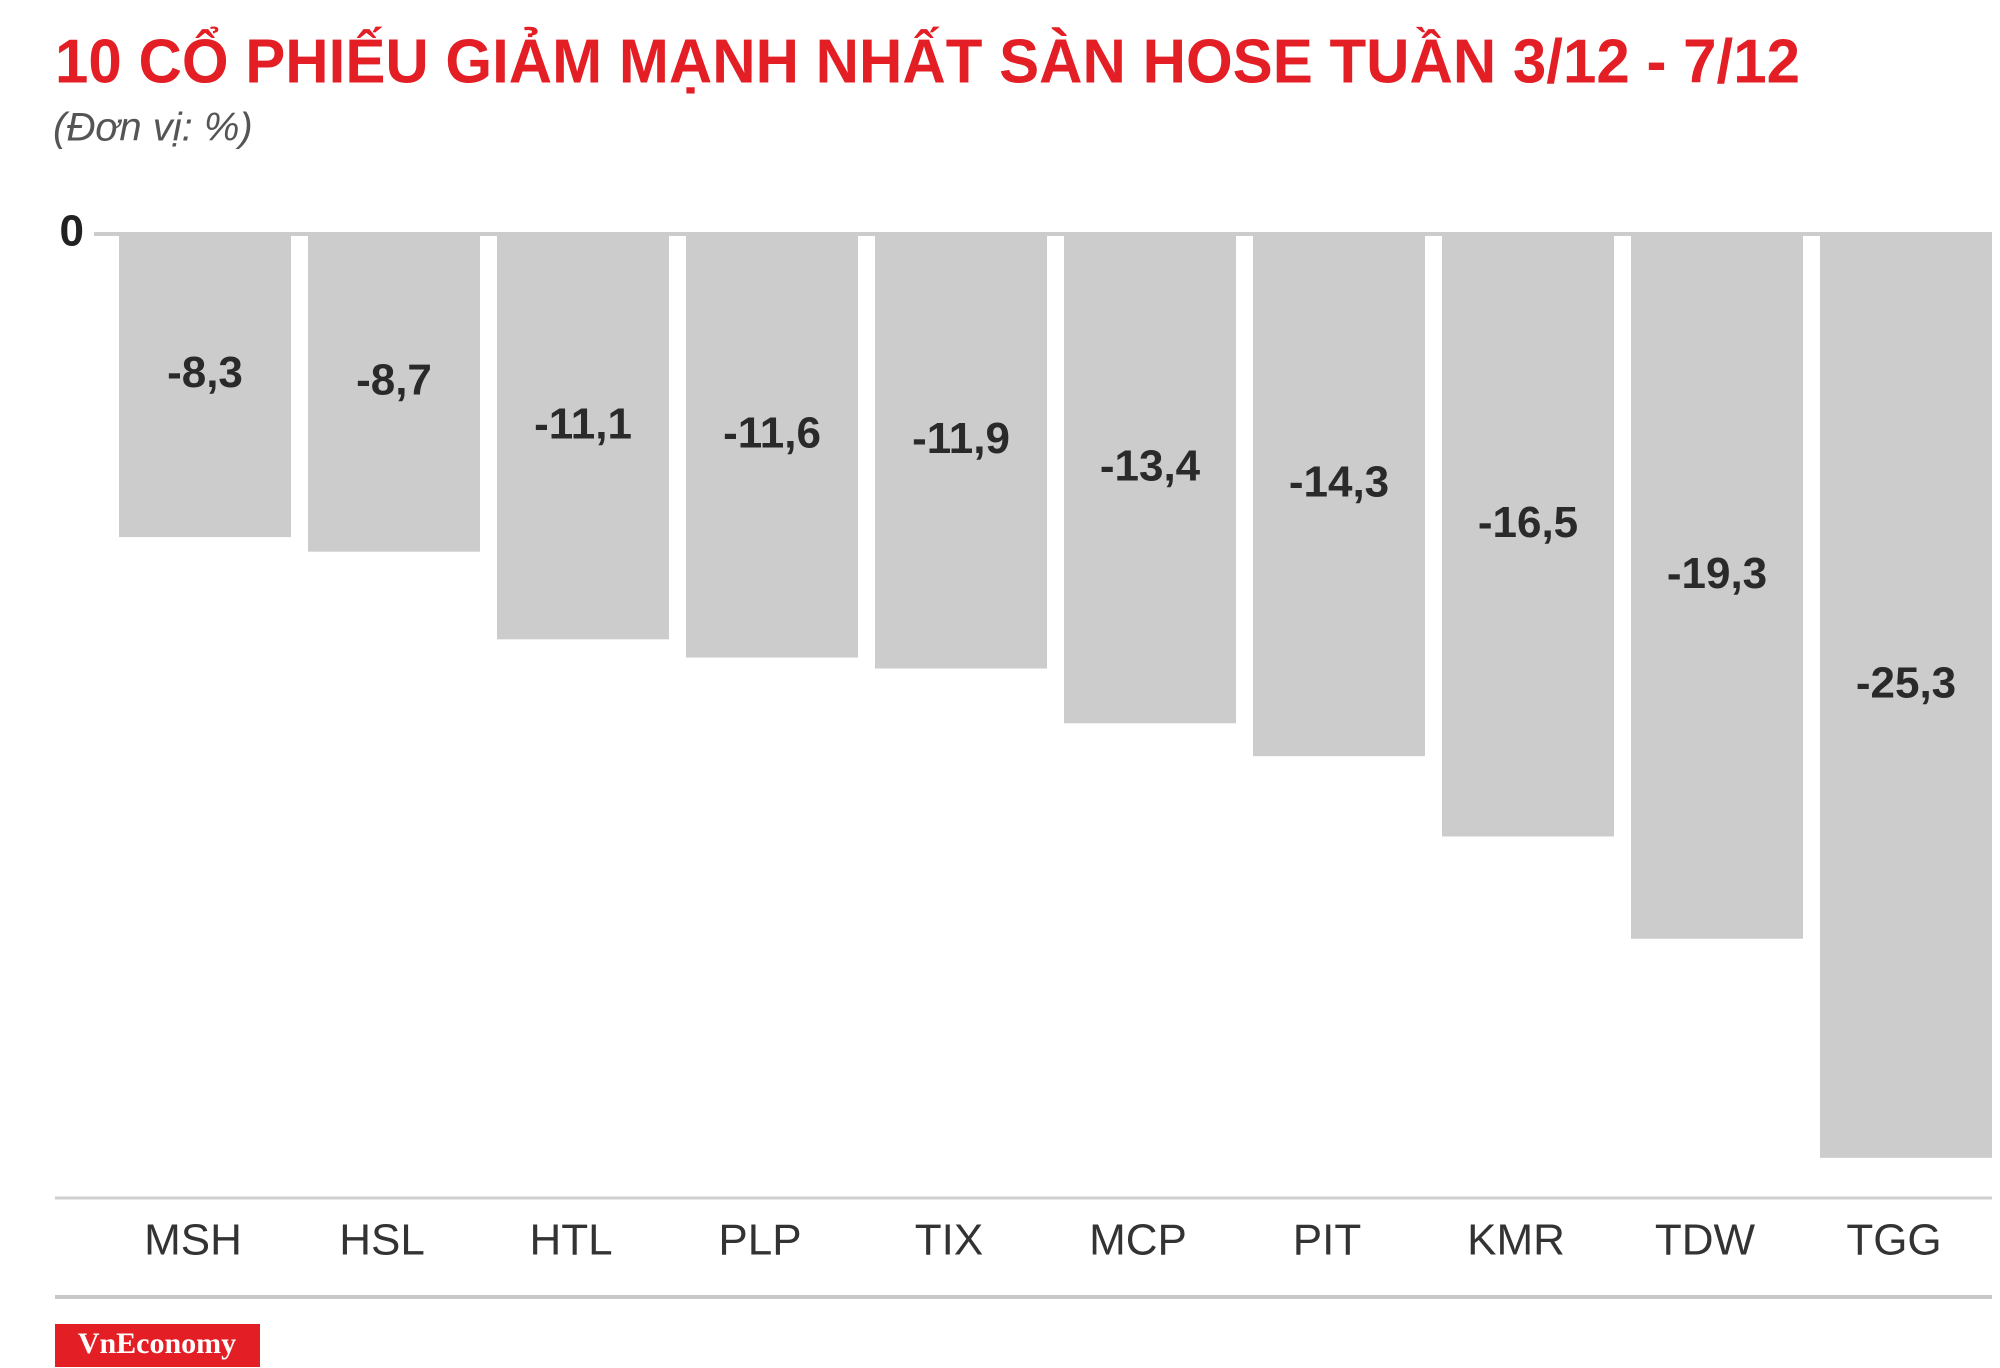 The height and width of the screenshot is (1368, 2000). Describe the element at coordinates (382, 1240) in the screenshot. I see `x-tick-label: HSL` at that location.